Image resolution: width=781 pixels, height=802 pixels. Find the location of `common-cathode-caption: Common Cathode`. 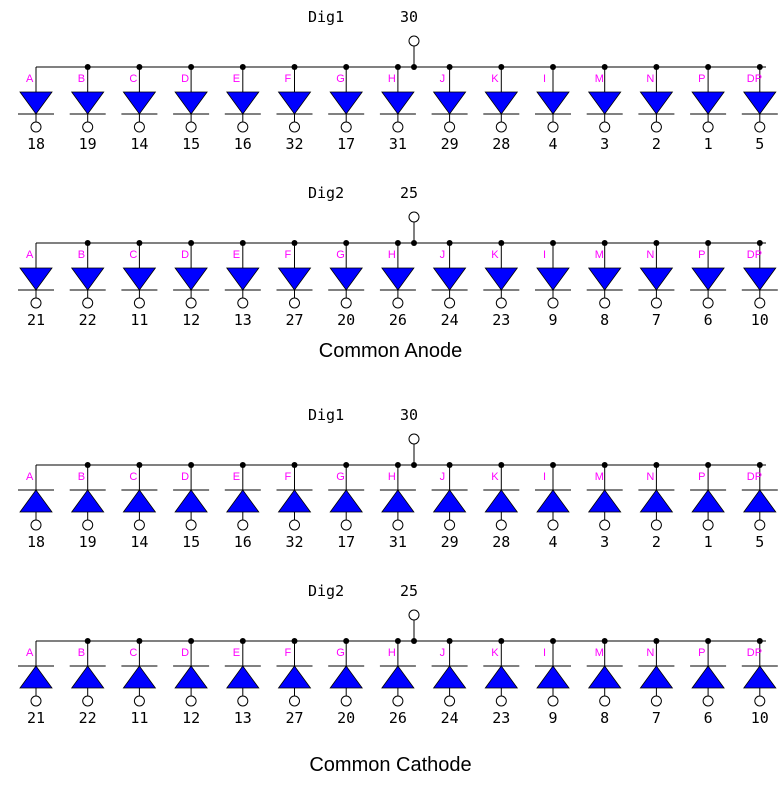

common-cathode-caption: Common Cathode is located at coordinates (390, 765).